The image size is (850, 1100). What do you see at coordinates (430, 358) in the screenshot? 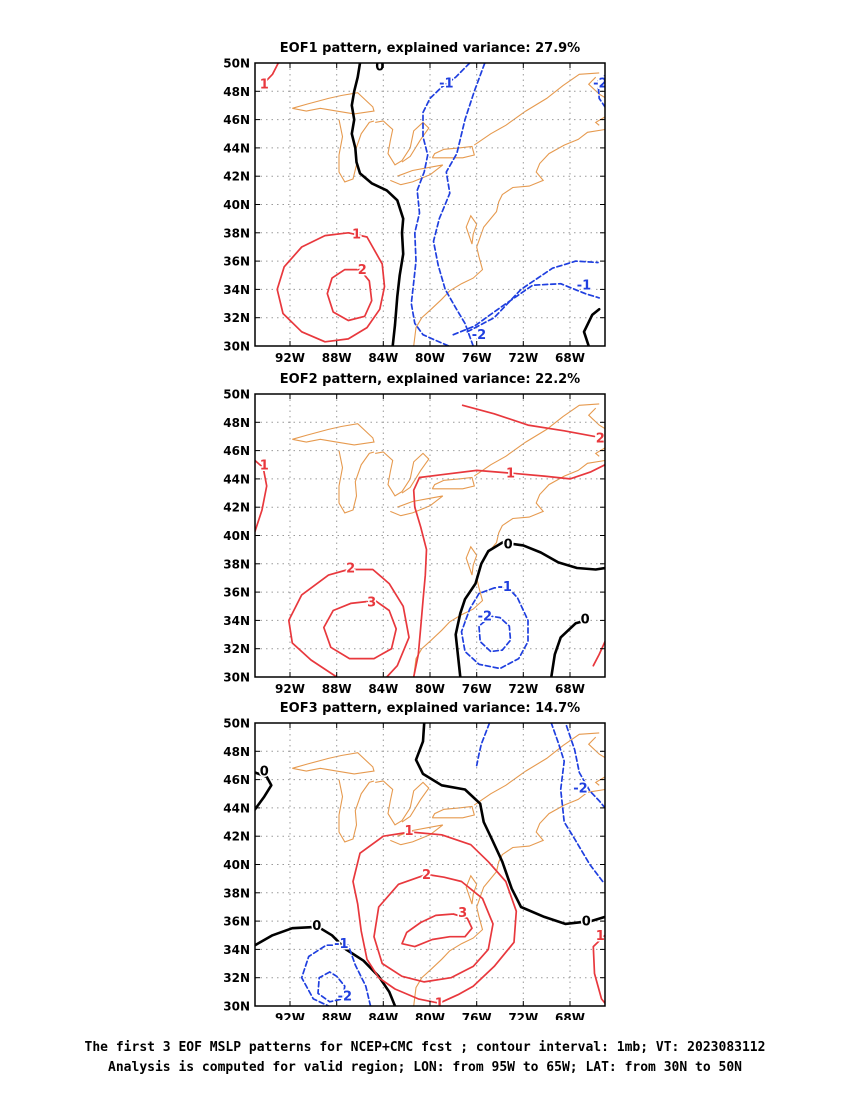
I see `x-tick-label: 80W` at bounding box center [430, 358].